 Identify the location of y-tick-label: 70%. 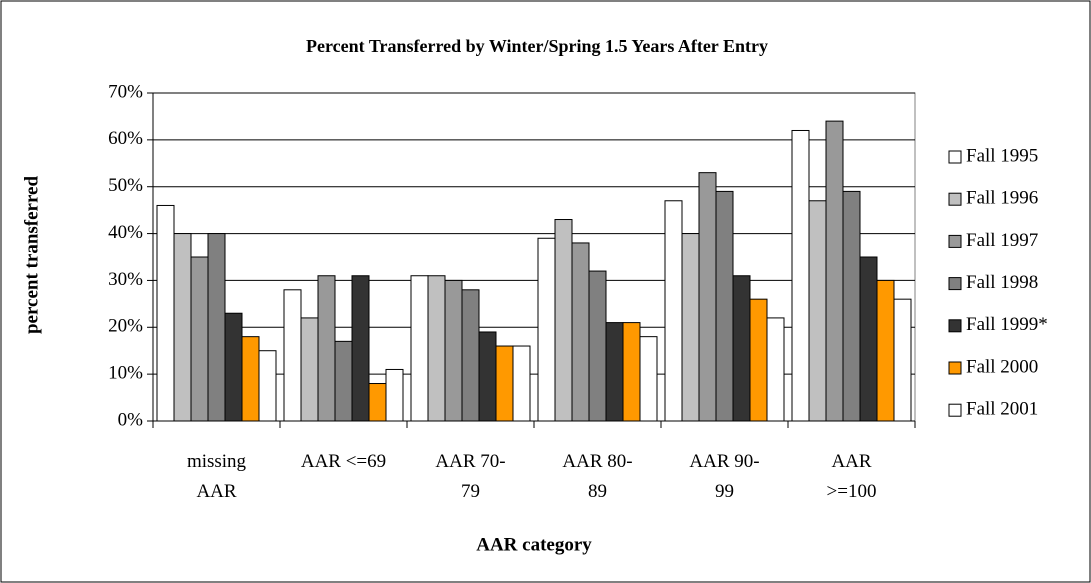
(125, 91).